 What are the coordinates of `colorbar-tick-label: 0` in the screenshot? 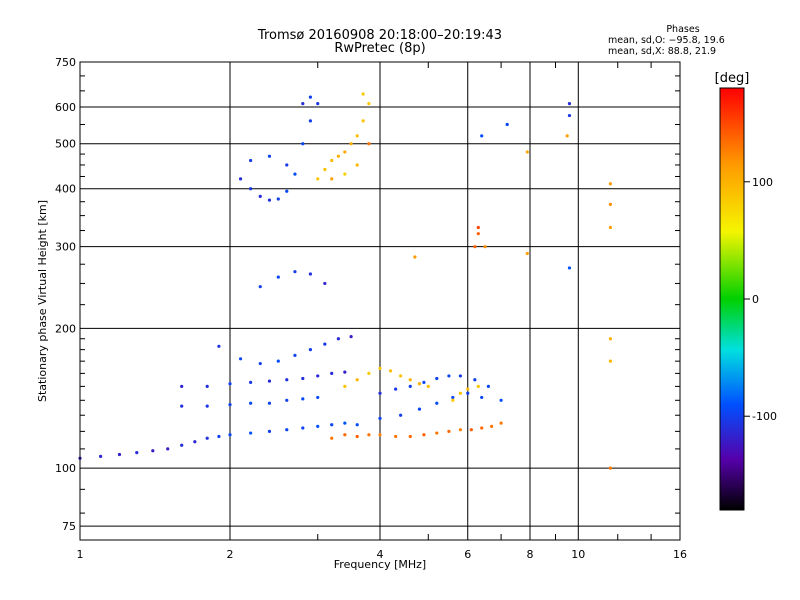 It's located at (755, 299).